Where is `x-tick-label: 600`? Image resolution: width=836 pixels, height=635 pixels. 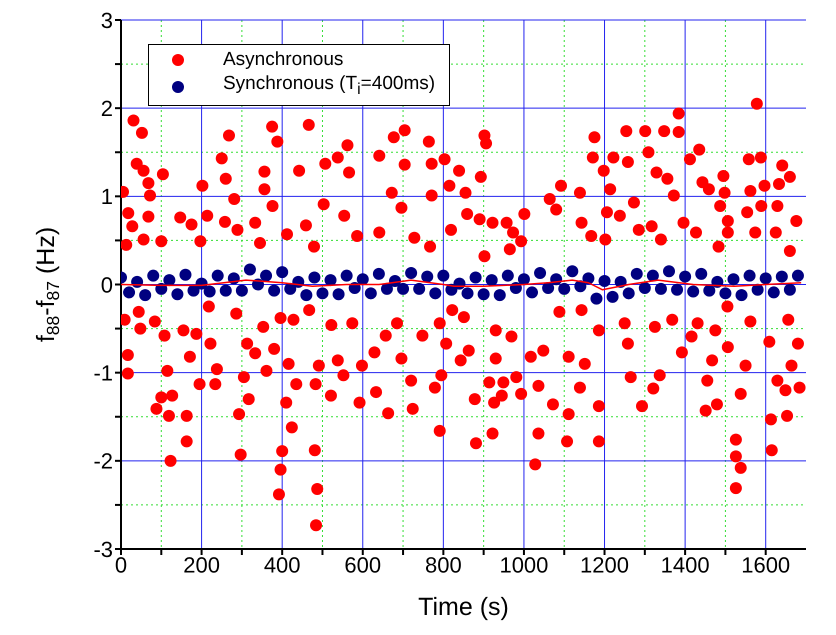 x-tick-label: 600 is located at coordinates (363, 565).